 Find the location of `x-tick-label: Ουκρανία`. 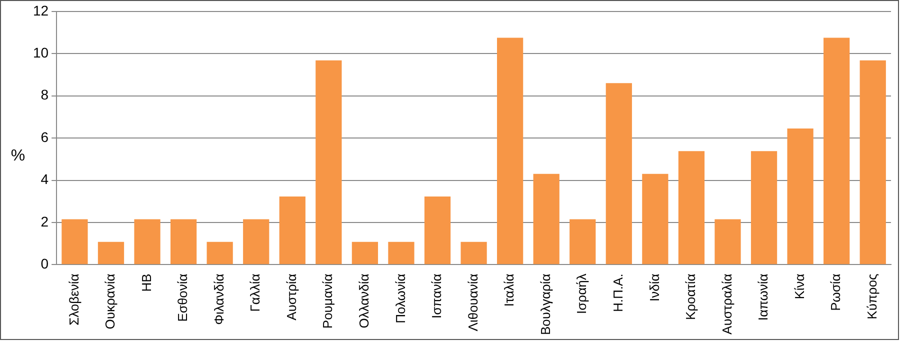

x-tick-label: Ουκρανία is located at coordinates (110, 301).